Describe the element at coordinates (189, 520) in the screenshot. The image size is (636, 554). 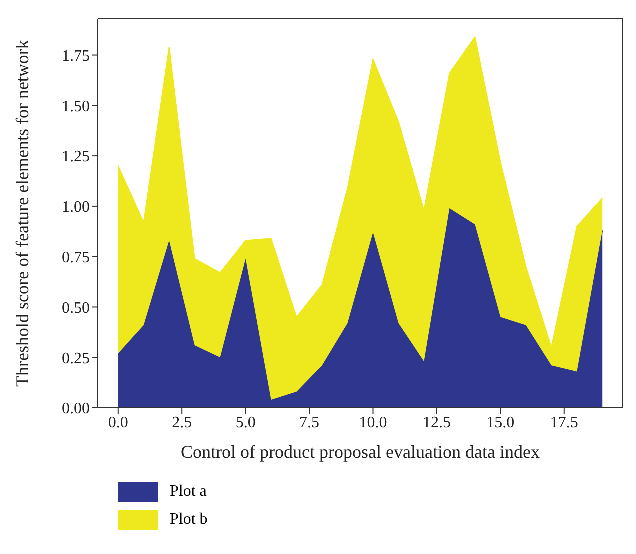
I see `legend-label: Plot b` at that location.